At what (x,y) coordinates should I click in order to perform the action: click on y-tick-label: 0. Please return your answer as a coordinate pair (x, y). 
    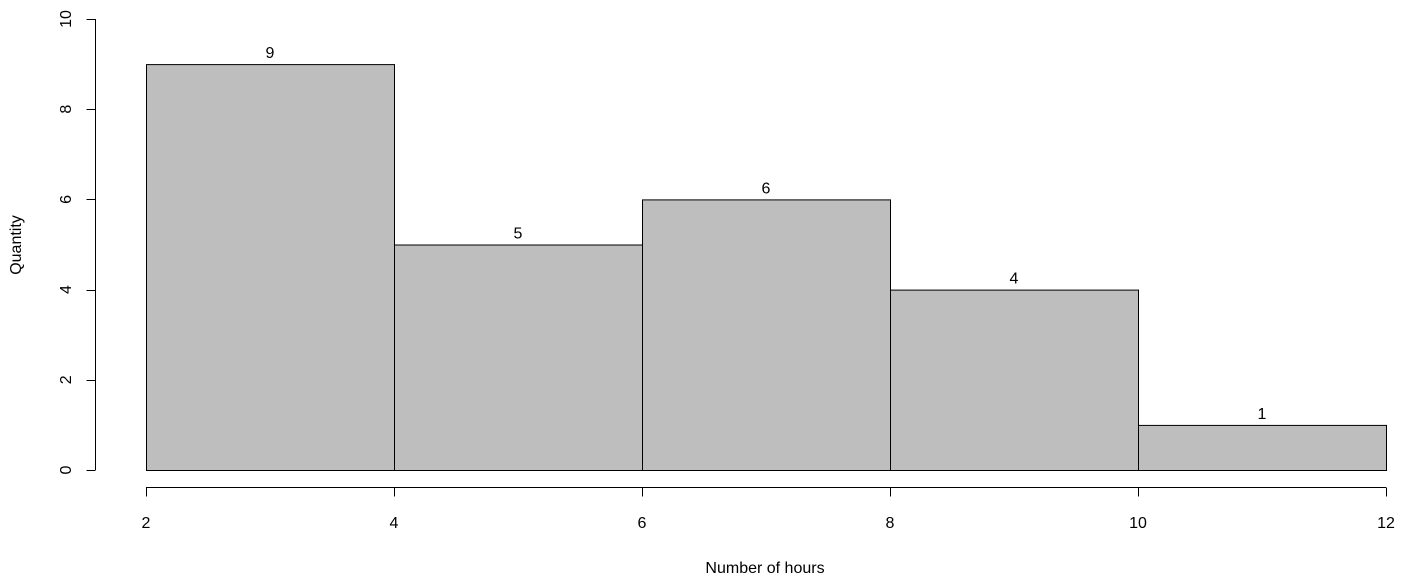
    Looking at the image, I should click on (66, 469).